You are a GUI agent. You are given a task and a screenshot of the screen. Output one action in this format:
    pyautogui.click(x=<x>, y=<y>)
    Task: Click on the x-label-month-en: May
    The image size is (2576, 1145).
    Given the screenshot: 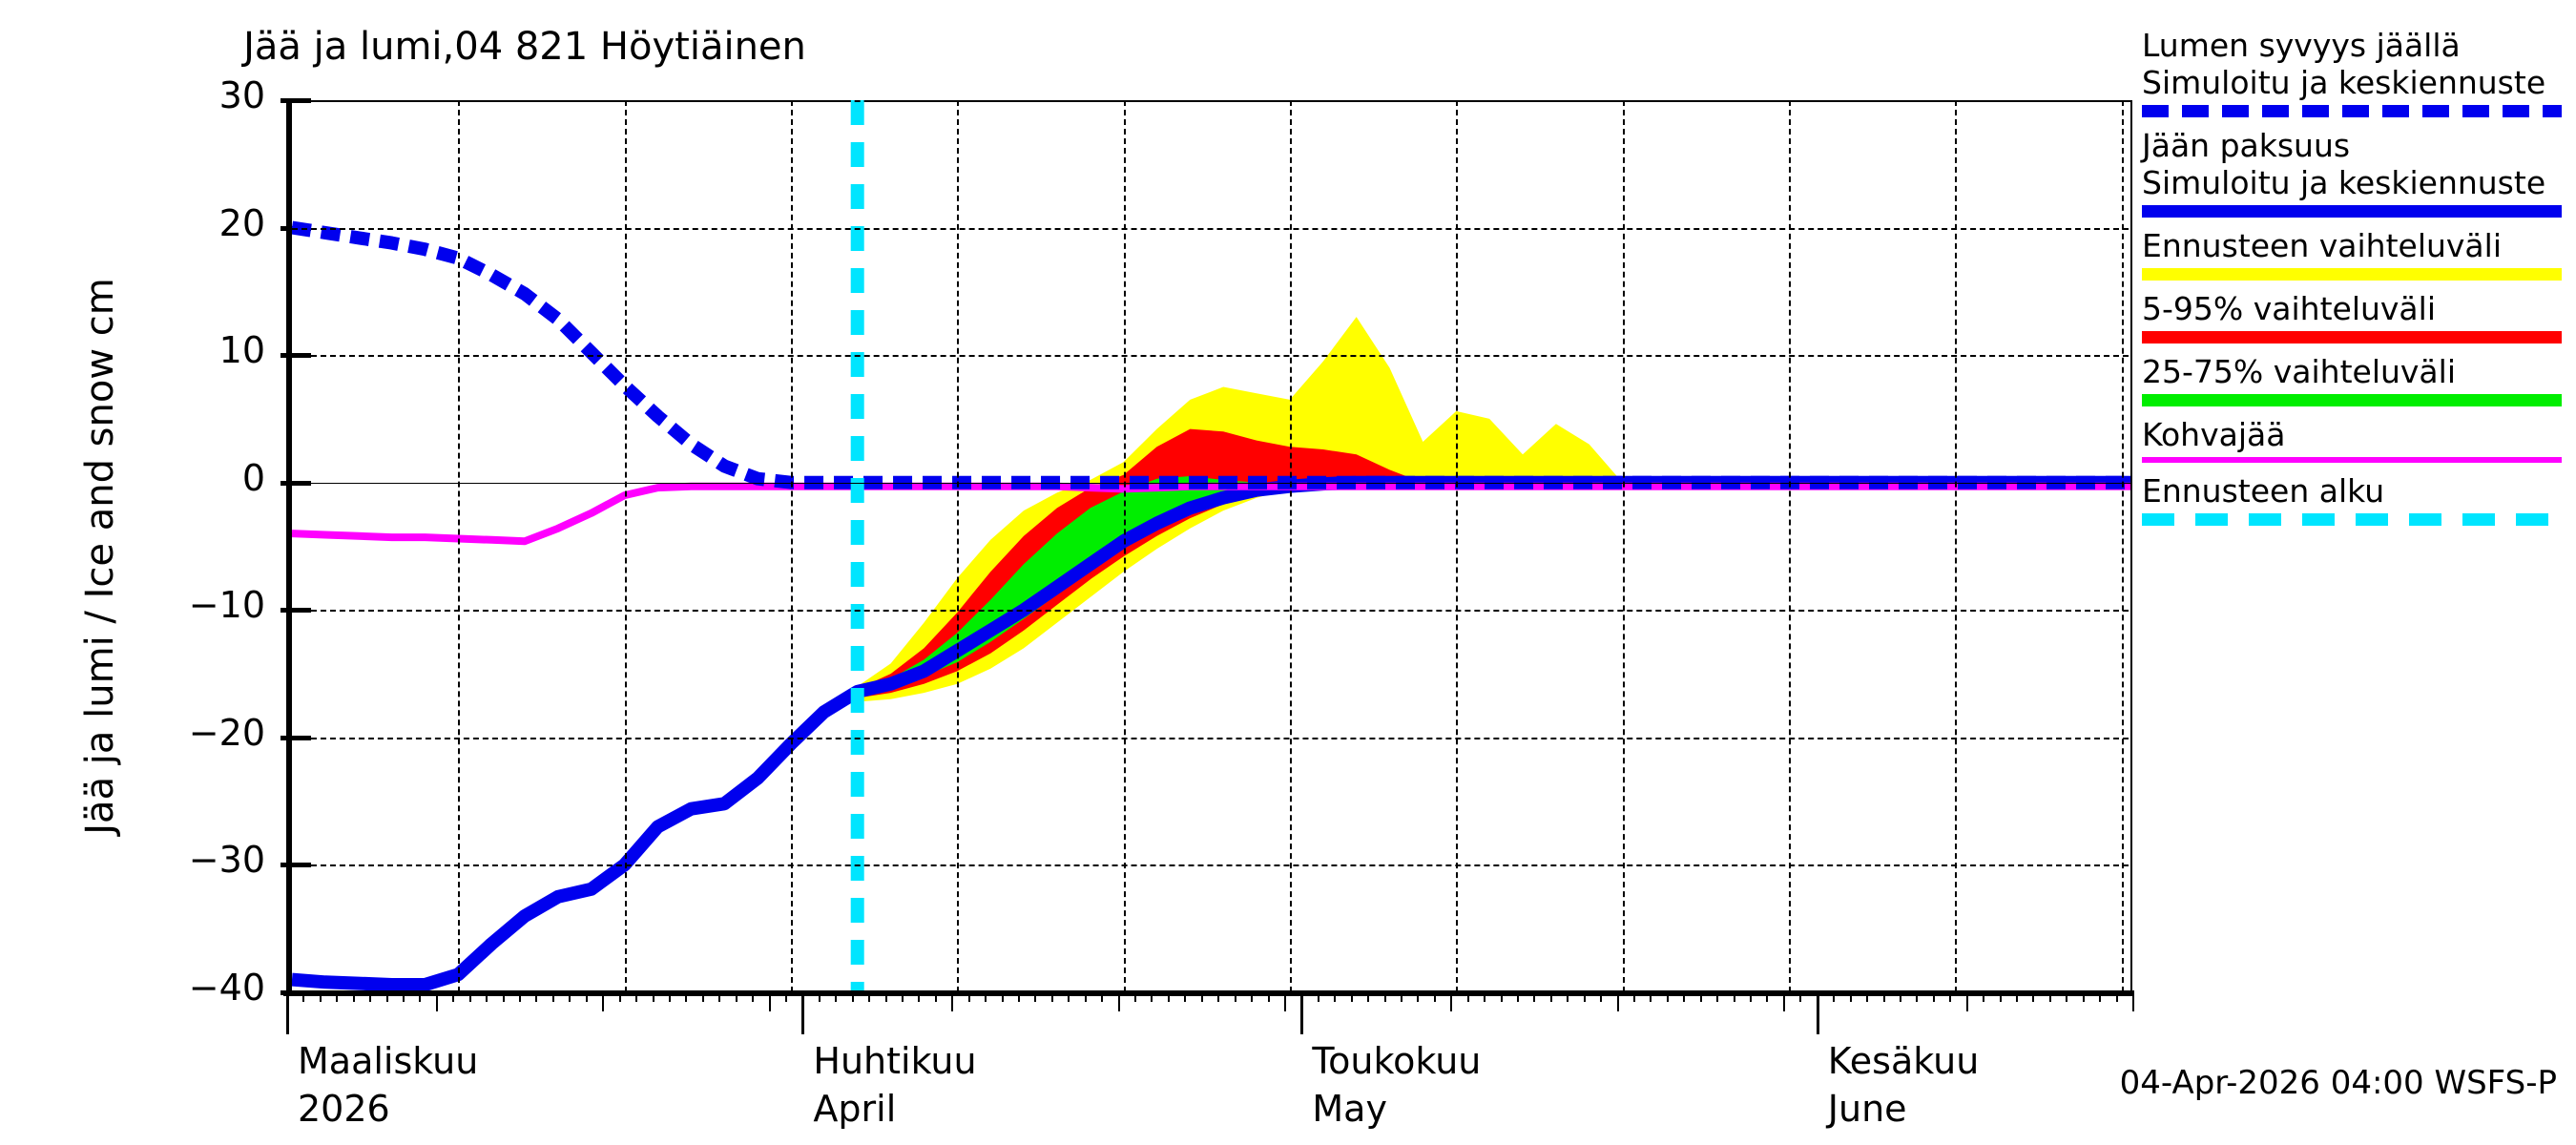 What is the action you would take?
    pyautogui.click(x=1349, y=1109)
    